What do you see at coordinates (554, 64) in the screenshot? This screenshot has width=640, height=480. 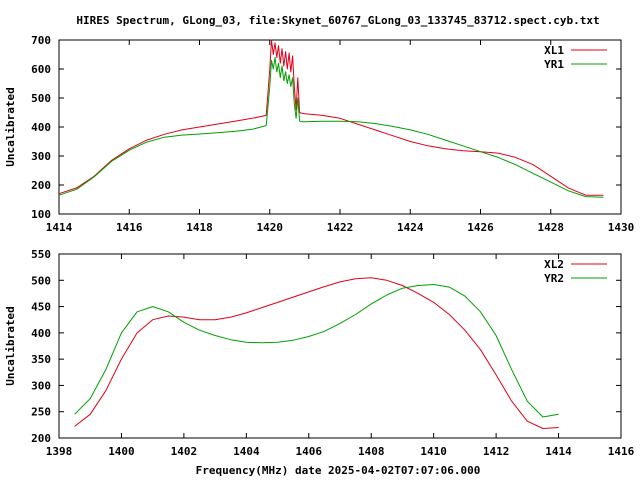 I see `legend-label-yr1: YR1` at bounding box center [554, 64].